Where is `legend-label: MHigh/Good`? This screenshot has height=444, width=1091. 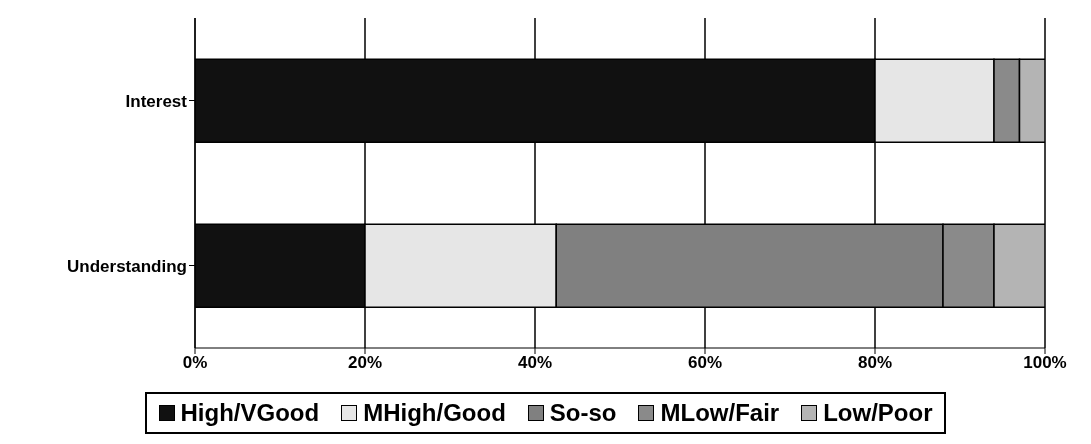
legend-label: MHigh/Good is located at coordinates (434, 413).